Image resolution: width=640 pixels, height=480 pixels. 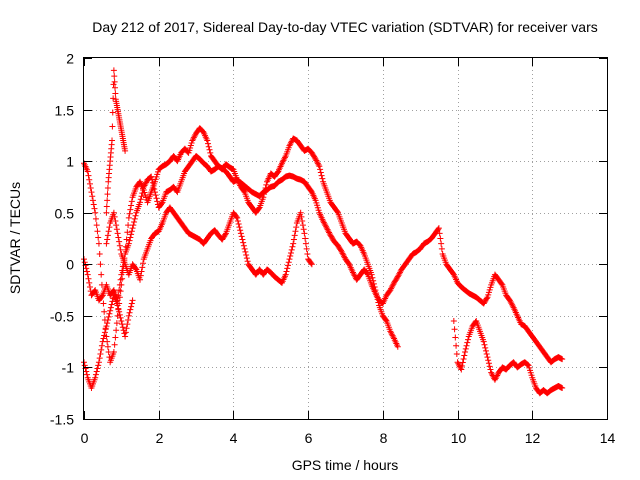 I want to click on y-axis-label: SDTVAR / TECUs, so click(x=15, y=238).